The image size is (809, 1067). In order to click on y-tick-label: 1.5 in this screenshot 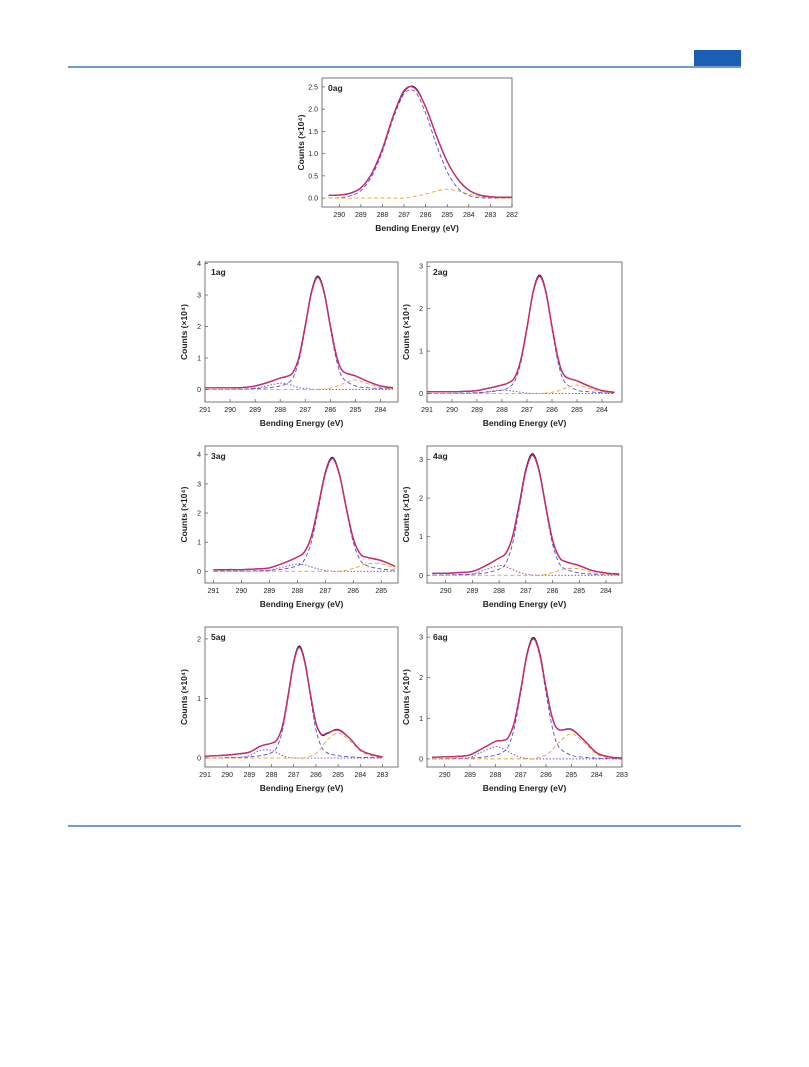, I will do `click(313, 132)`.